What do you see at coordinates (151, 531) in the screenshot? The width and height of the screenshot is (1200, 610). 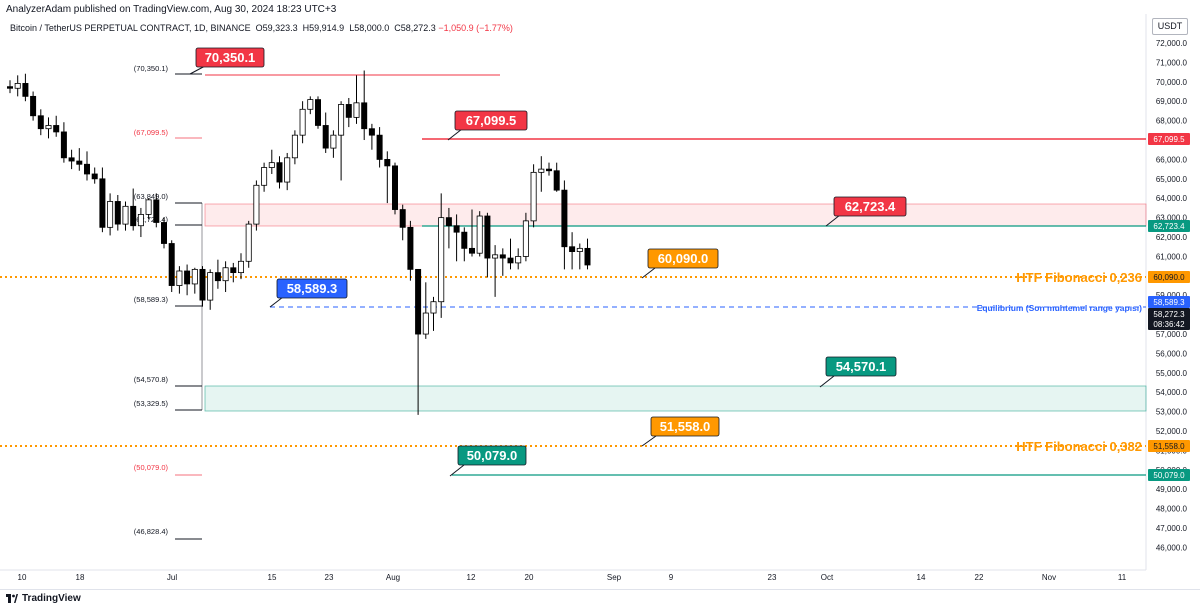 I see `fib-label-9: (46,828.4)` at bounding box center [151, 531].